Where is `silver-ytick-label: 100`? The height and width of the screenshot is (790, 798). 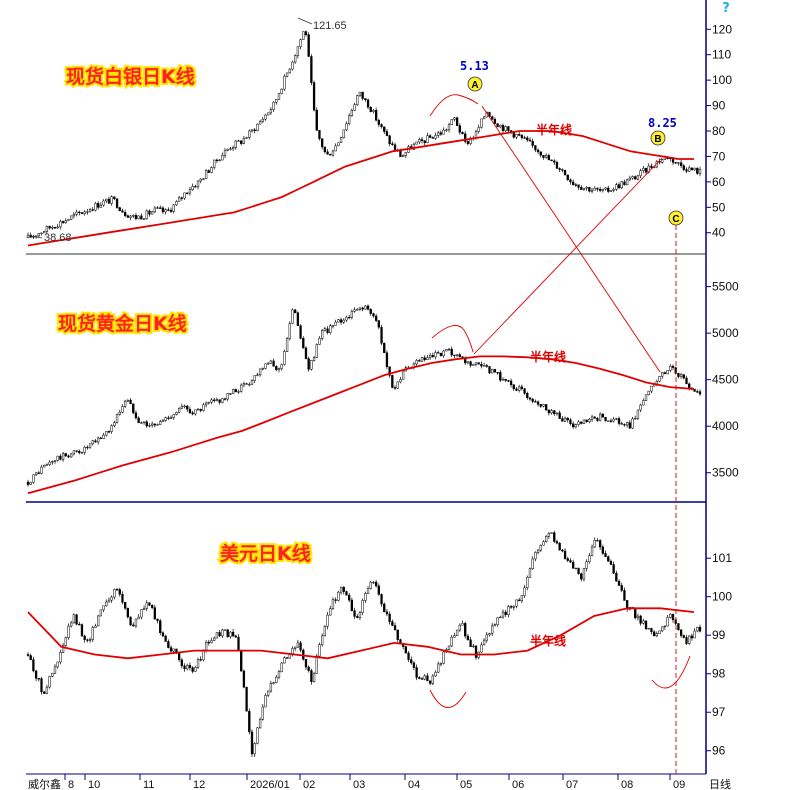
silver-ytick-label: 100 is located at coordinates (722, 80).